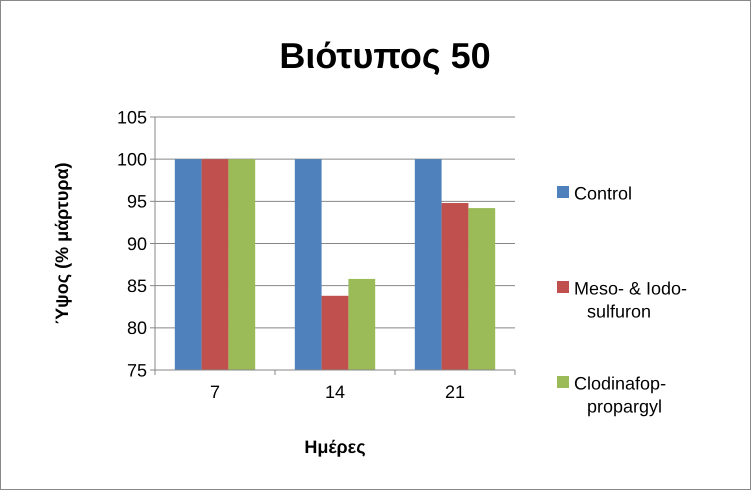 This screenshot has width=751, height=490. Describe the element at coordinates (136, 286) in the screenshot. I see `y-tick-label: 85` at that location.